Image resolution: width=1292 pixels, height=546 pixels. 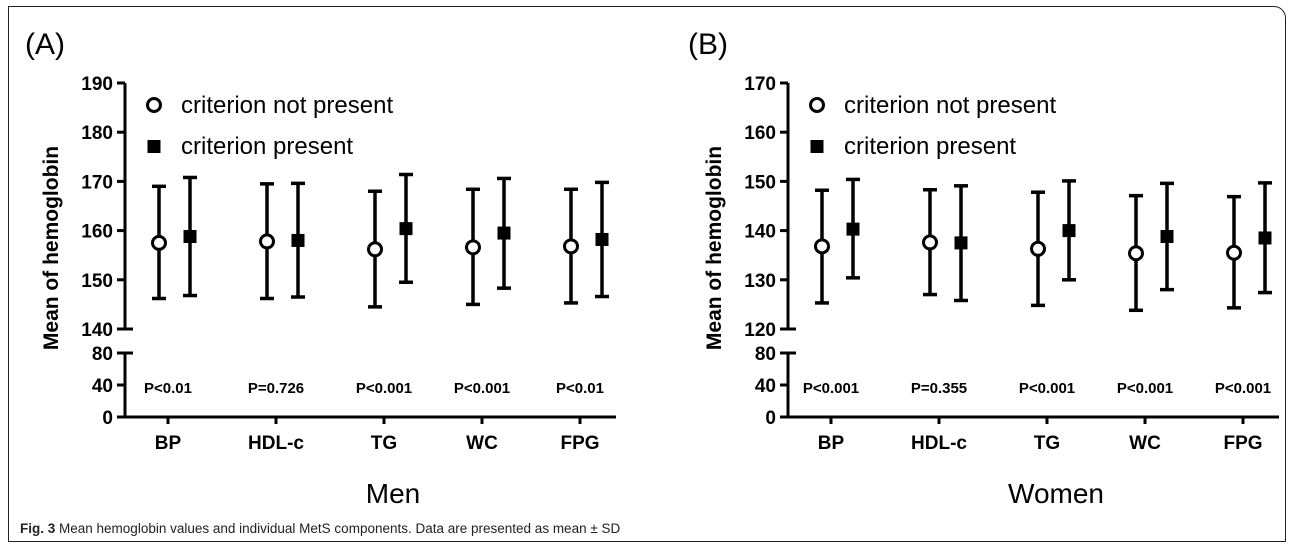 I want to click on panel-a-x-tick-label: FPG, so click(x=579, y=443).